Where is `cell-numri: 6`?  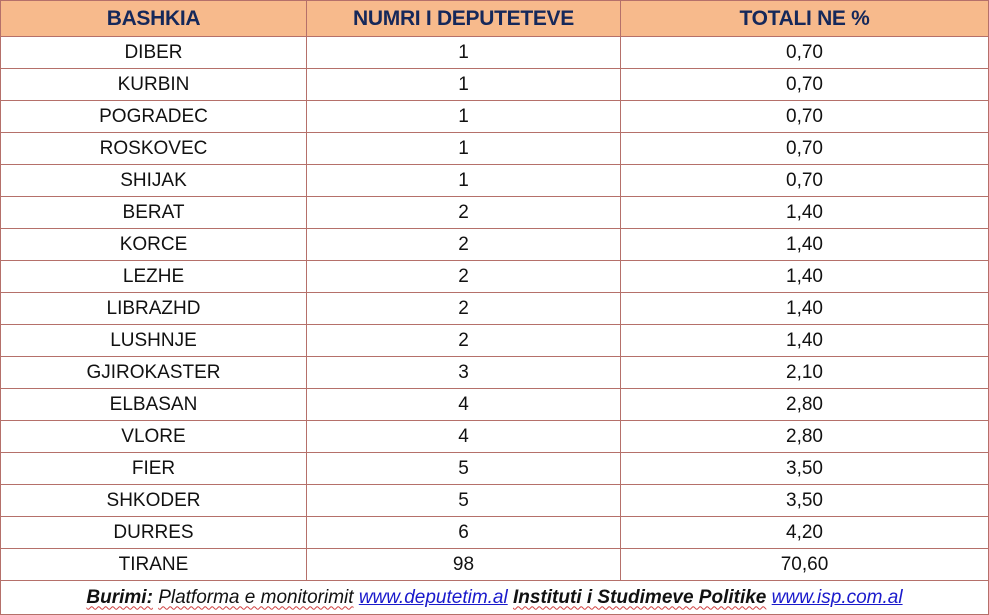
cell-numri: 6 is located at coordinates (463, 532).